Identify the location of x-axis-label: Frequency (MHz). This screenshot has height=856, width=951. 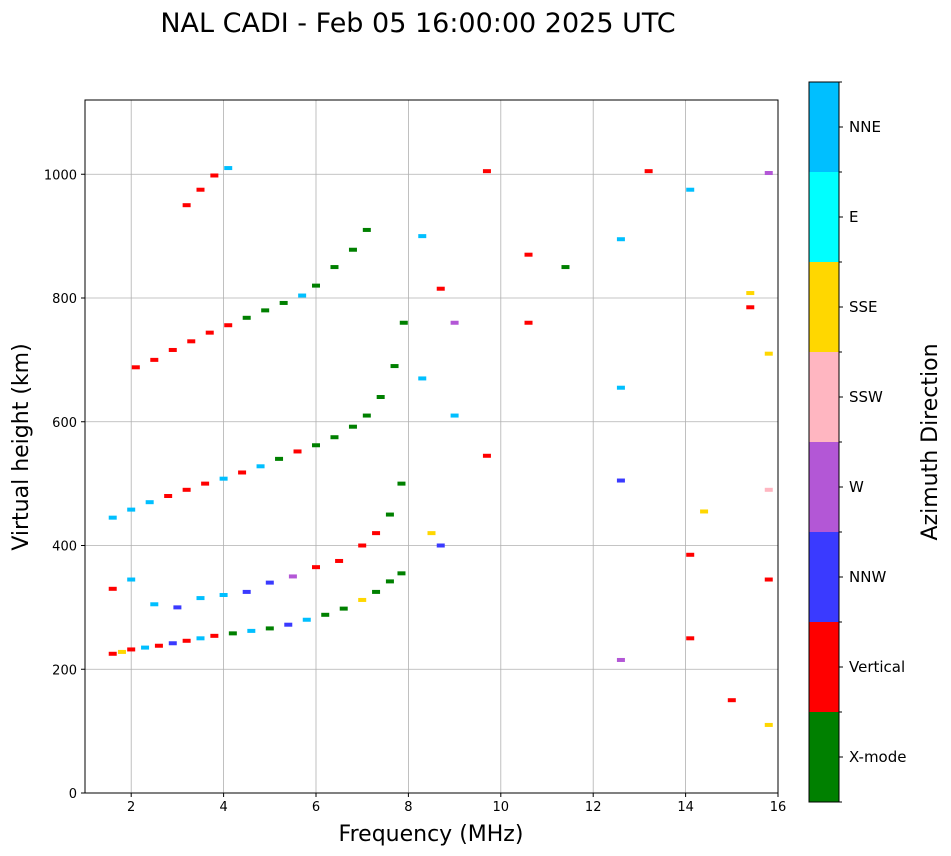
(431, 834).